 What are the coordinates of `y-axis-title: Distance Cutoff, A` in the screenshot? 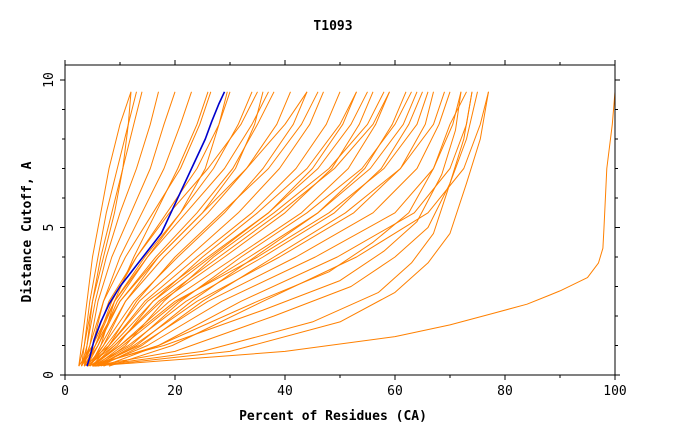 It's located at (27, 231).